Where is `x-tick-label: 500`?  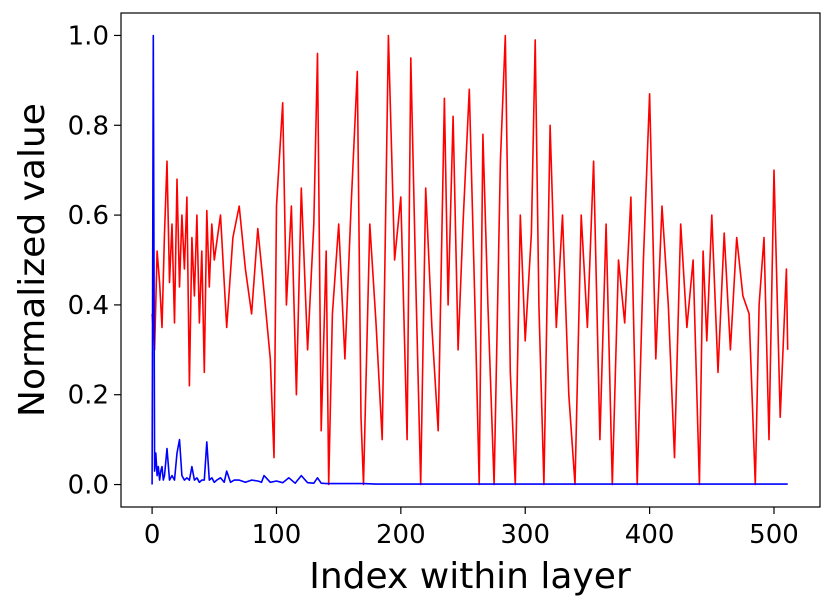
x-tick-label: 500 is located at coordinates (774, 535).